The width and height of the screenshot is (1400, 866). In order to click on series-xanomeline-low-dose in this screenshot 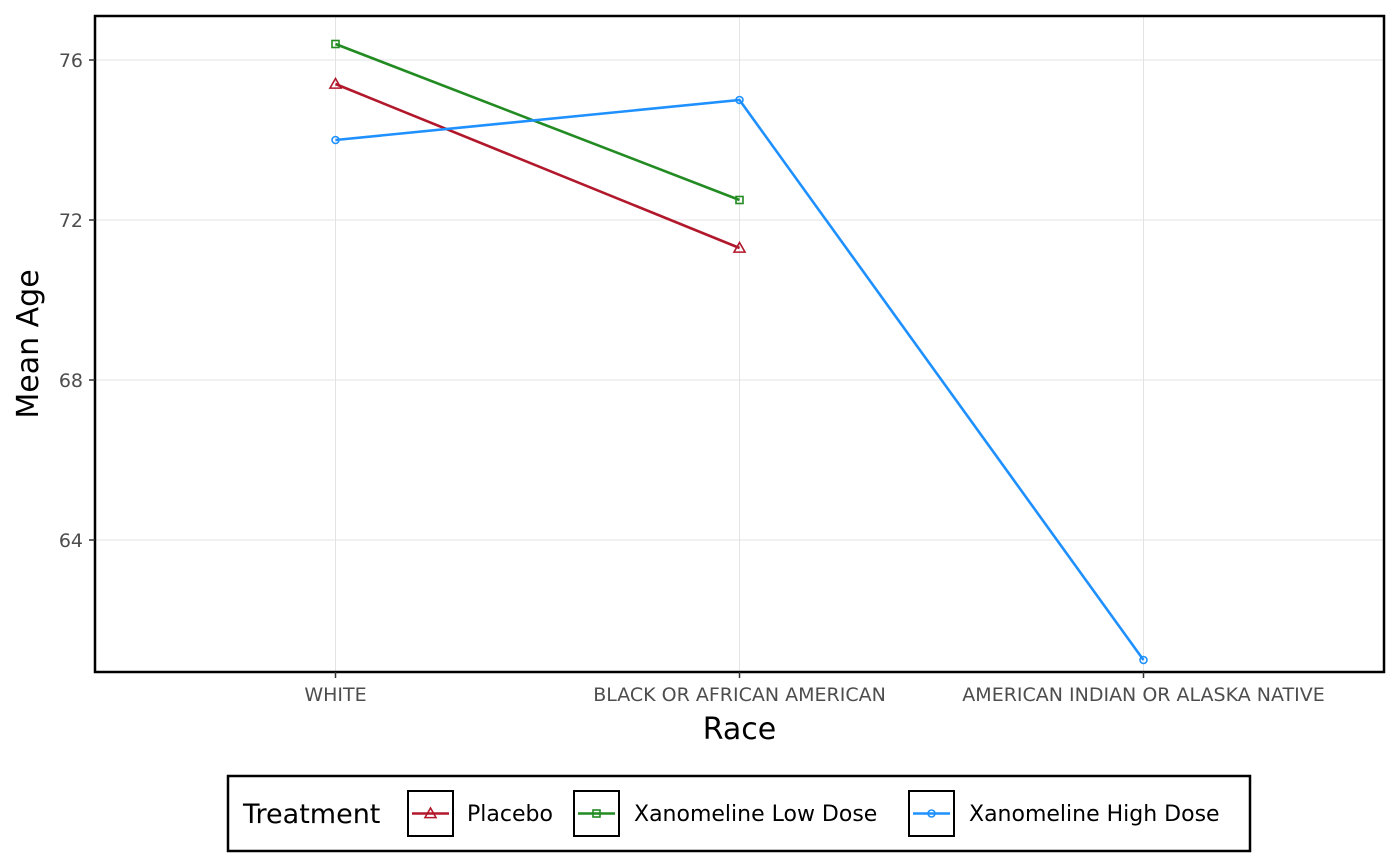, I will do `click(537, 122)`.